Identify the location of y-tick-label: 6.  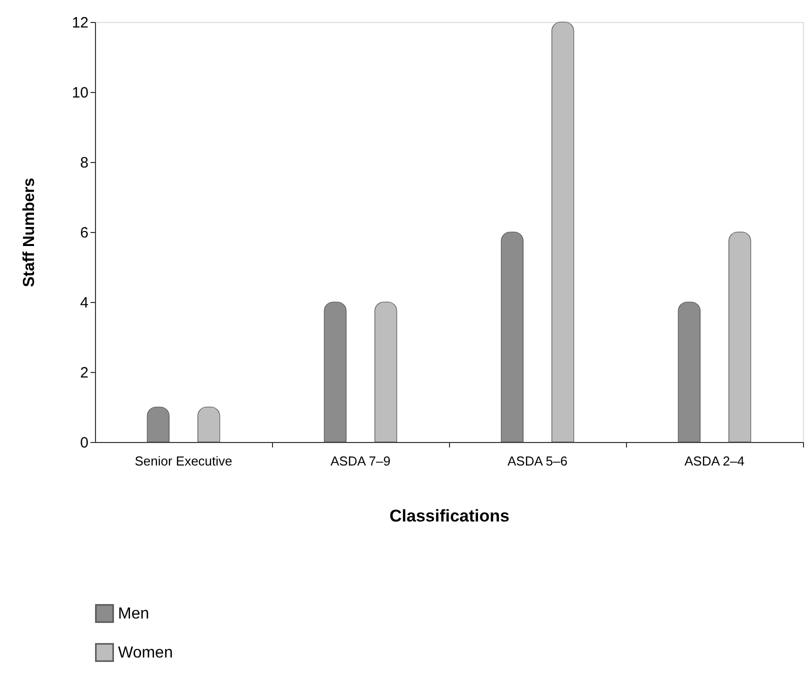
(84, 233).